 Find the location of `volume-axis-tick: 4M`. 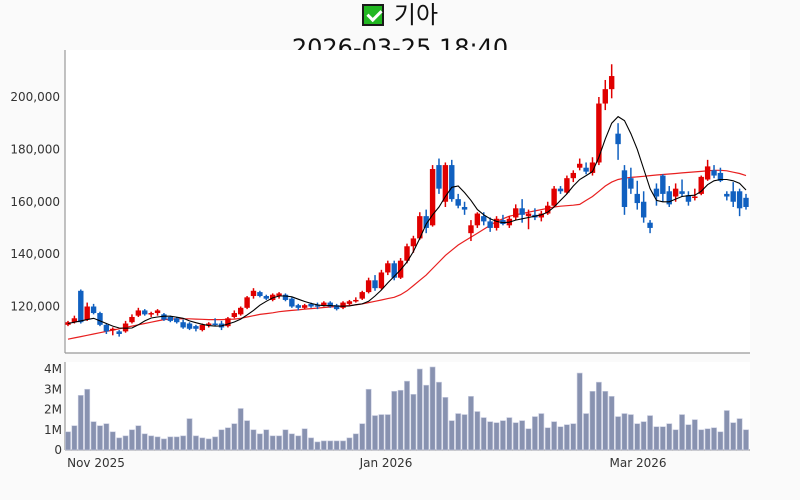

volume-axis-tick: 4M is located at coordinates (53, 369).